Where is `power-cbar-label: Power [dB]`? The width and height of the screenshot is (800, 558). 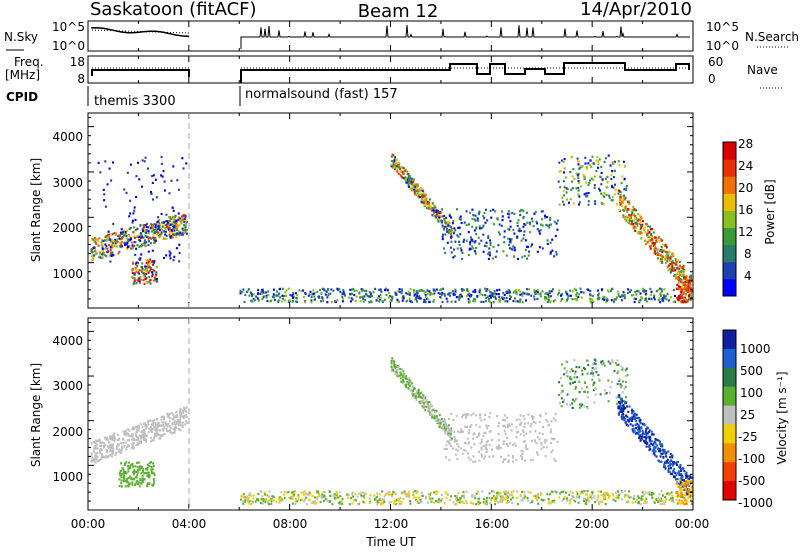
power-cbar-label: Power [dB] is located at coordinates (770, 211).